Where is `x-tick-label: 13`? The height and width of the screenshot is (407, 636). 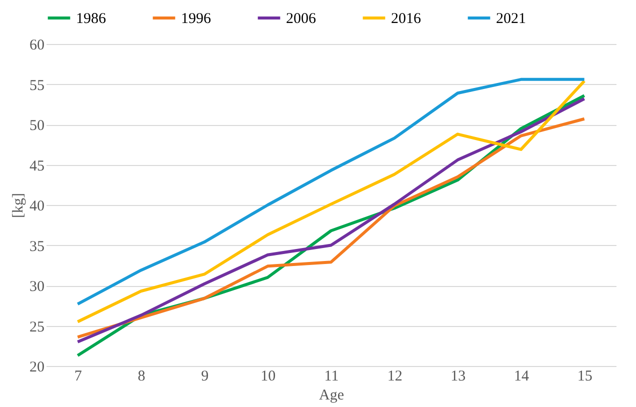
x-tick-label: 13 is located at coordinates (458, 376).